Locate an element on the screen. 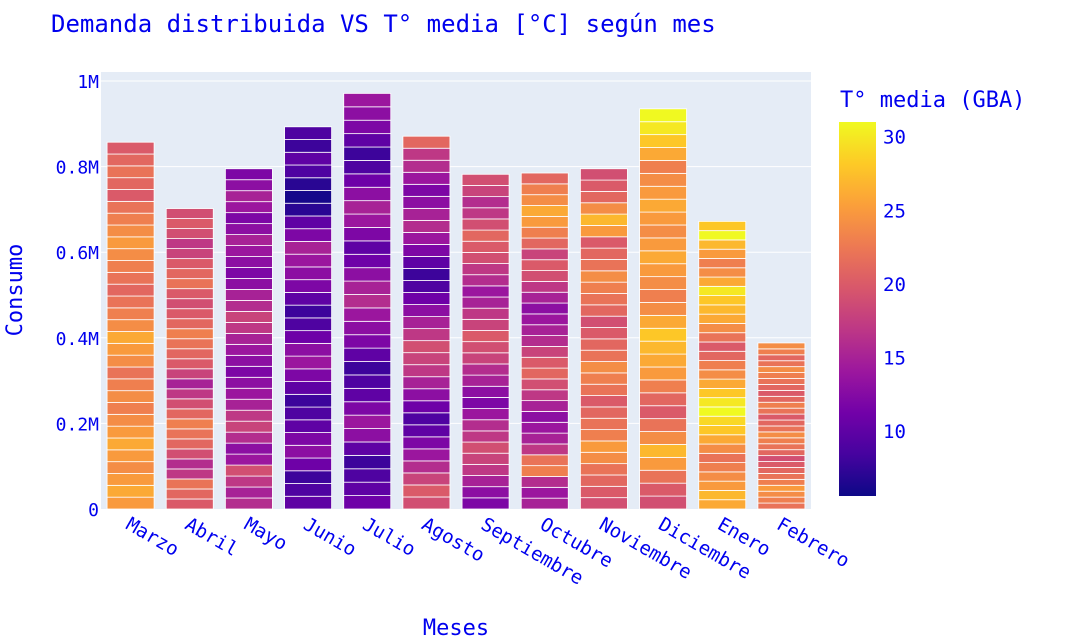 Image resolution: width=1067 pixels, height=643 pixels. x-tick-label: Junio is located at coordinates (330, 537).